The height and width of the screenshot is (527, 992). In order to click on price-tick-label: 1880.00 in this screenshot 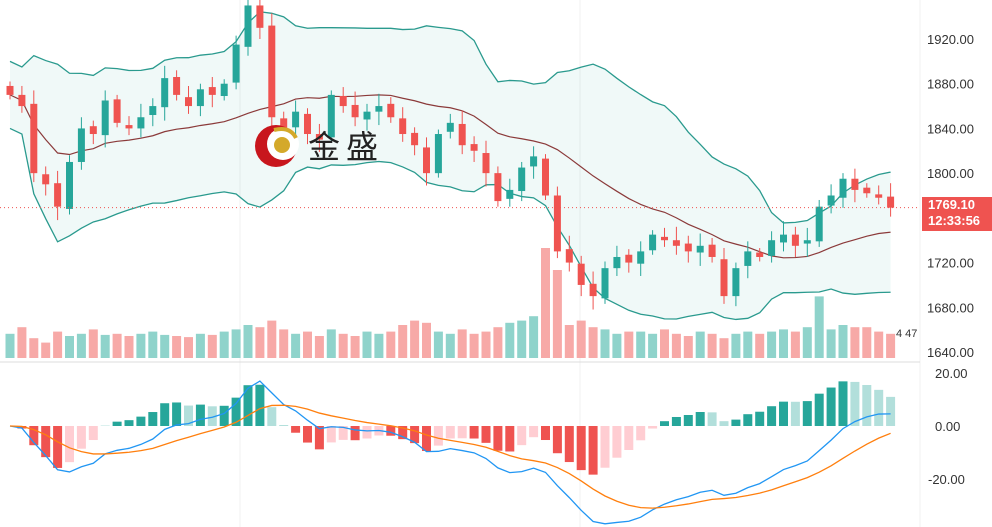, I will do `click(950, 84)`.